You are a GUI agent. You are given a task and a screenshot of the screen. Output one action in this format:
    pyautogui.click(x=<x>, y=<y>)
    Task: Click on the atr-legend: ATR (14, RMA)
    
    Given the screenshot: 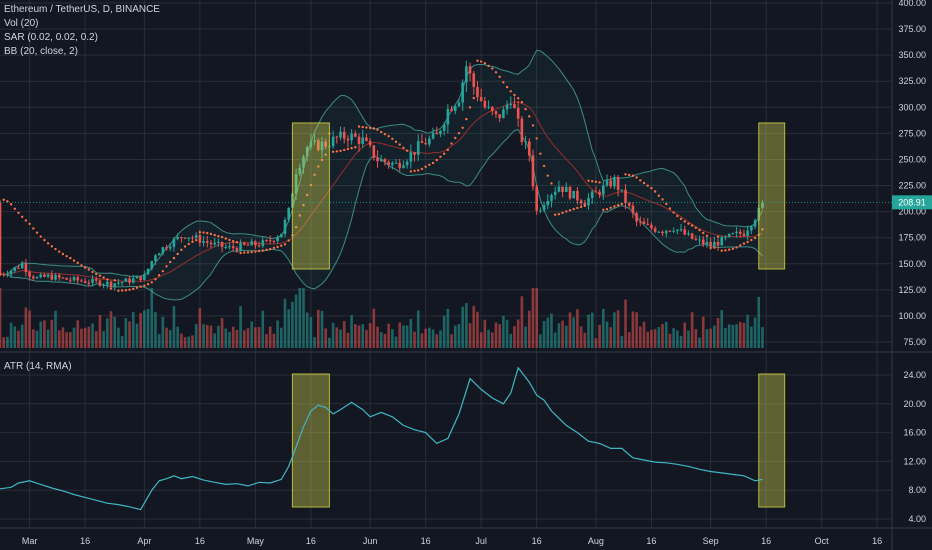 What is the action you would take?
    pyautogui.click(x=38, y=366)
    